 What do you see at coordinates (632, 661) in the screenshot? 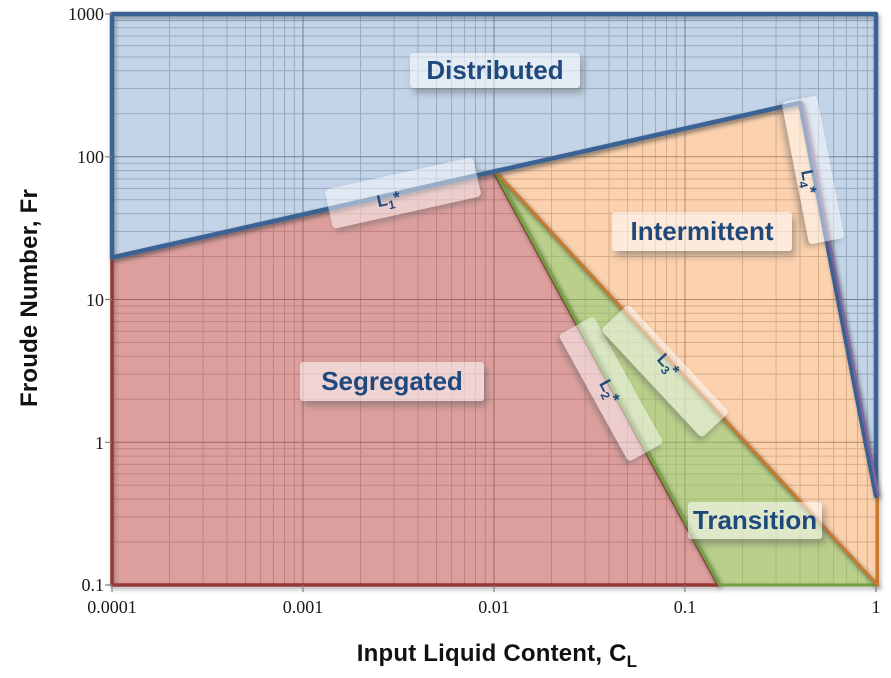
I see `x-axis-title-subscript: L` at bounding box center [632, 661].